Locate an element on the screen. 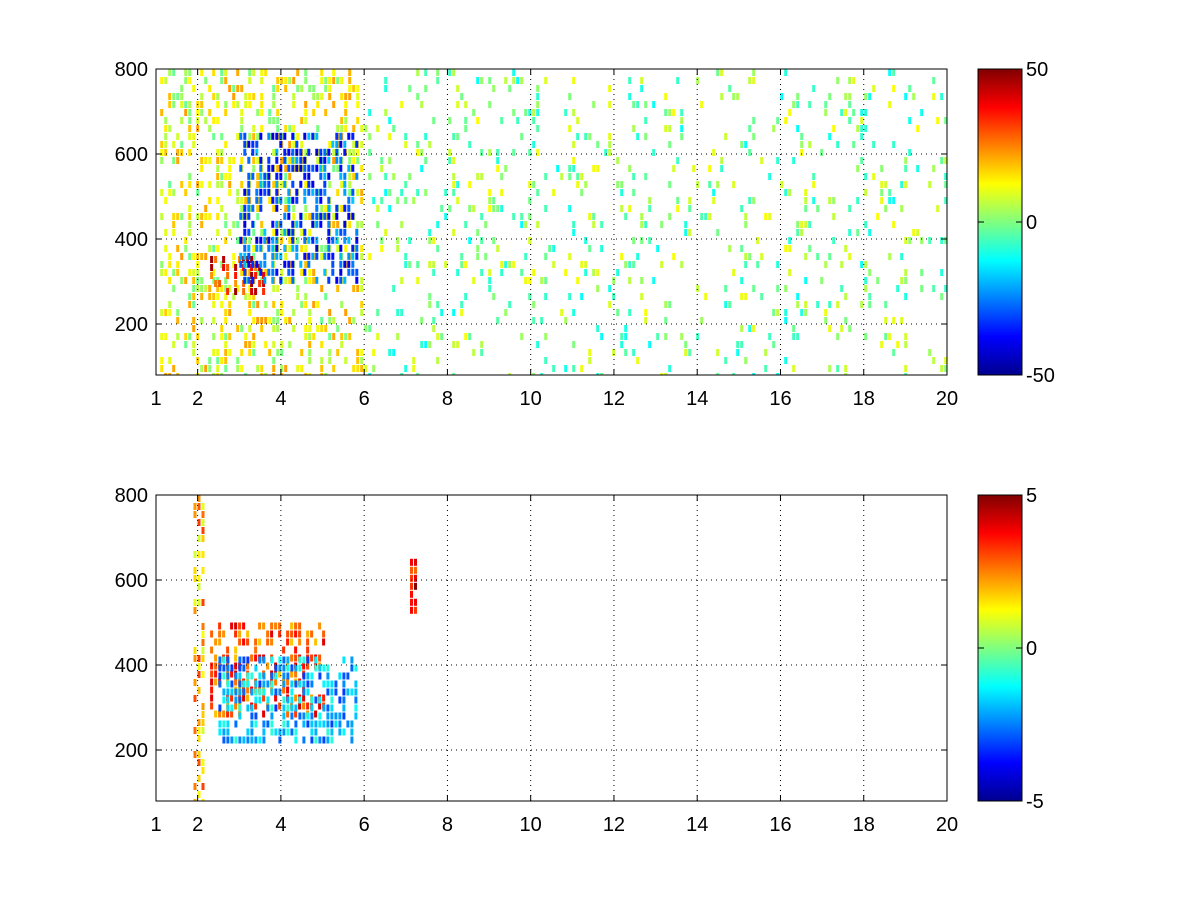  x-tick-label: 10 is located at coordinates (531, 825).